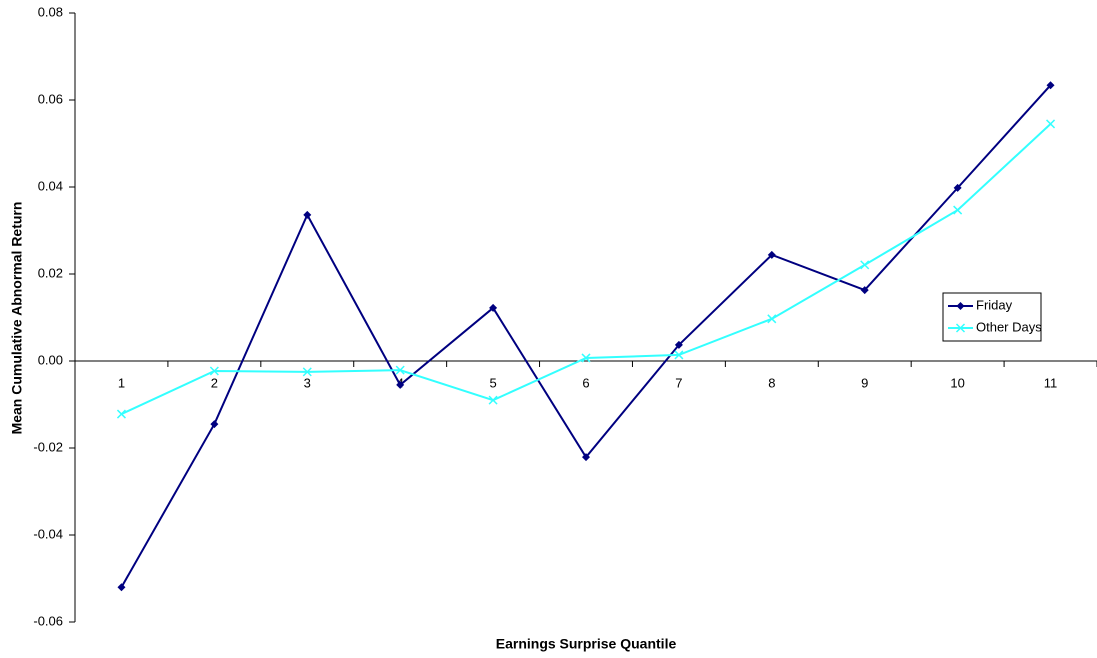  I want to click on y-tick-label: 0.04, so click(50, 185).